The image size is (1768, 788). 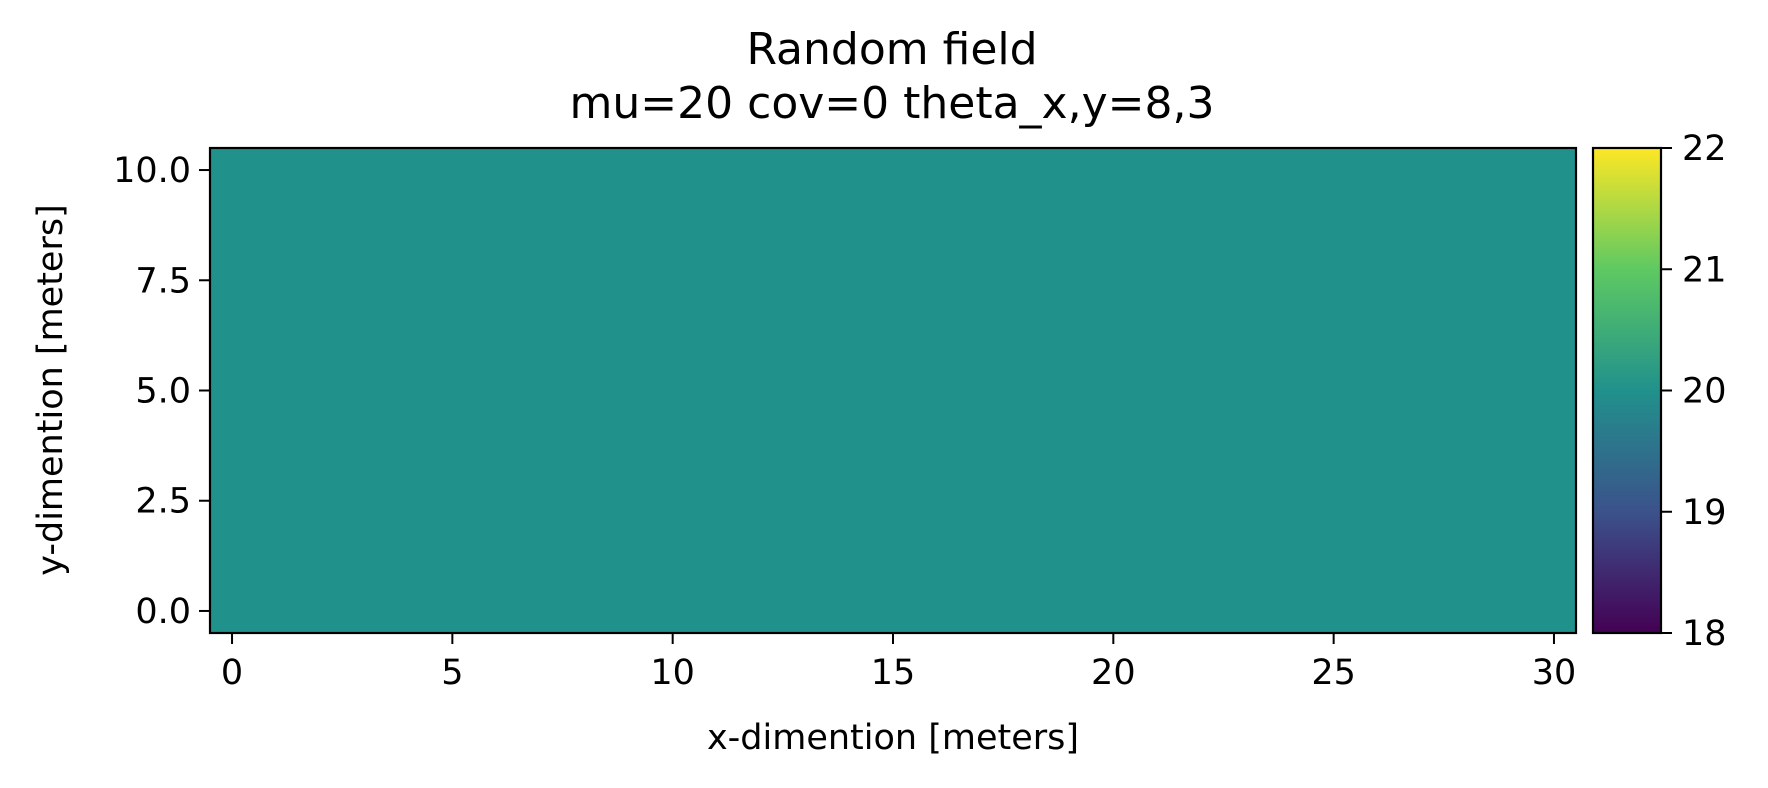 What do you see at coordinates (893, 738) in the screenshot?
I see `x-axis-label: x-dimention [meters]` at bounding box center [893, 738].